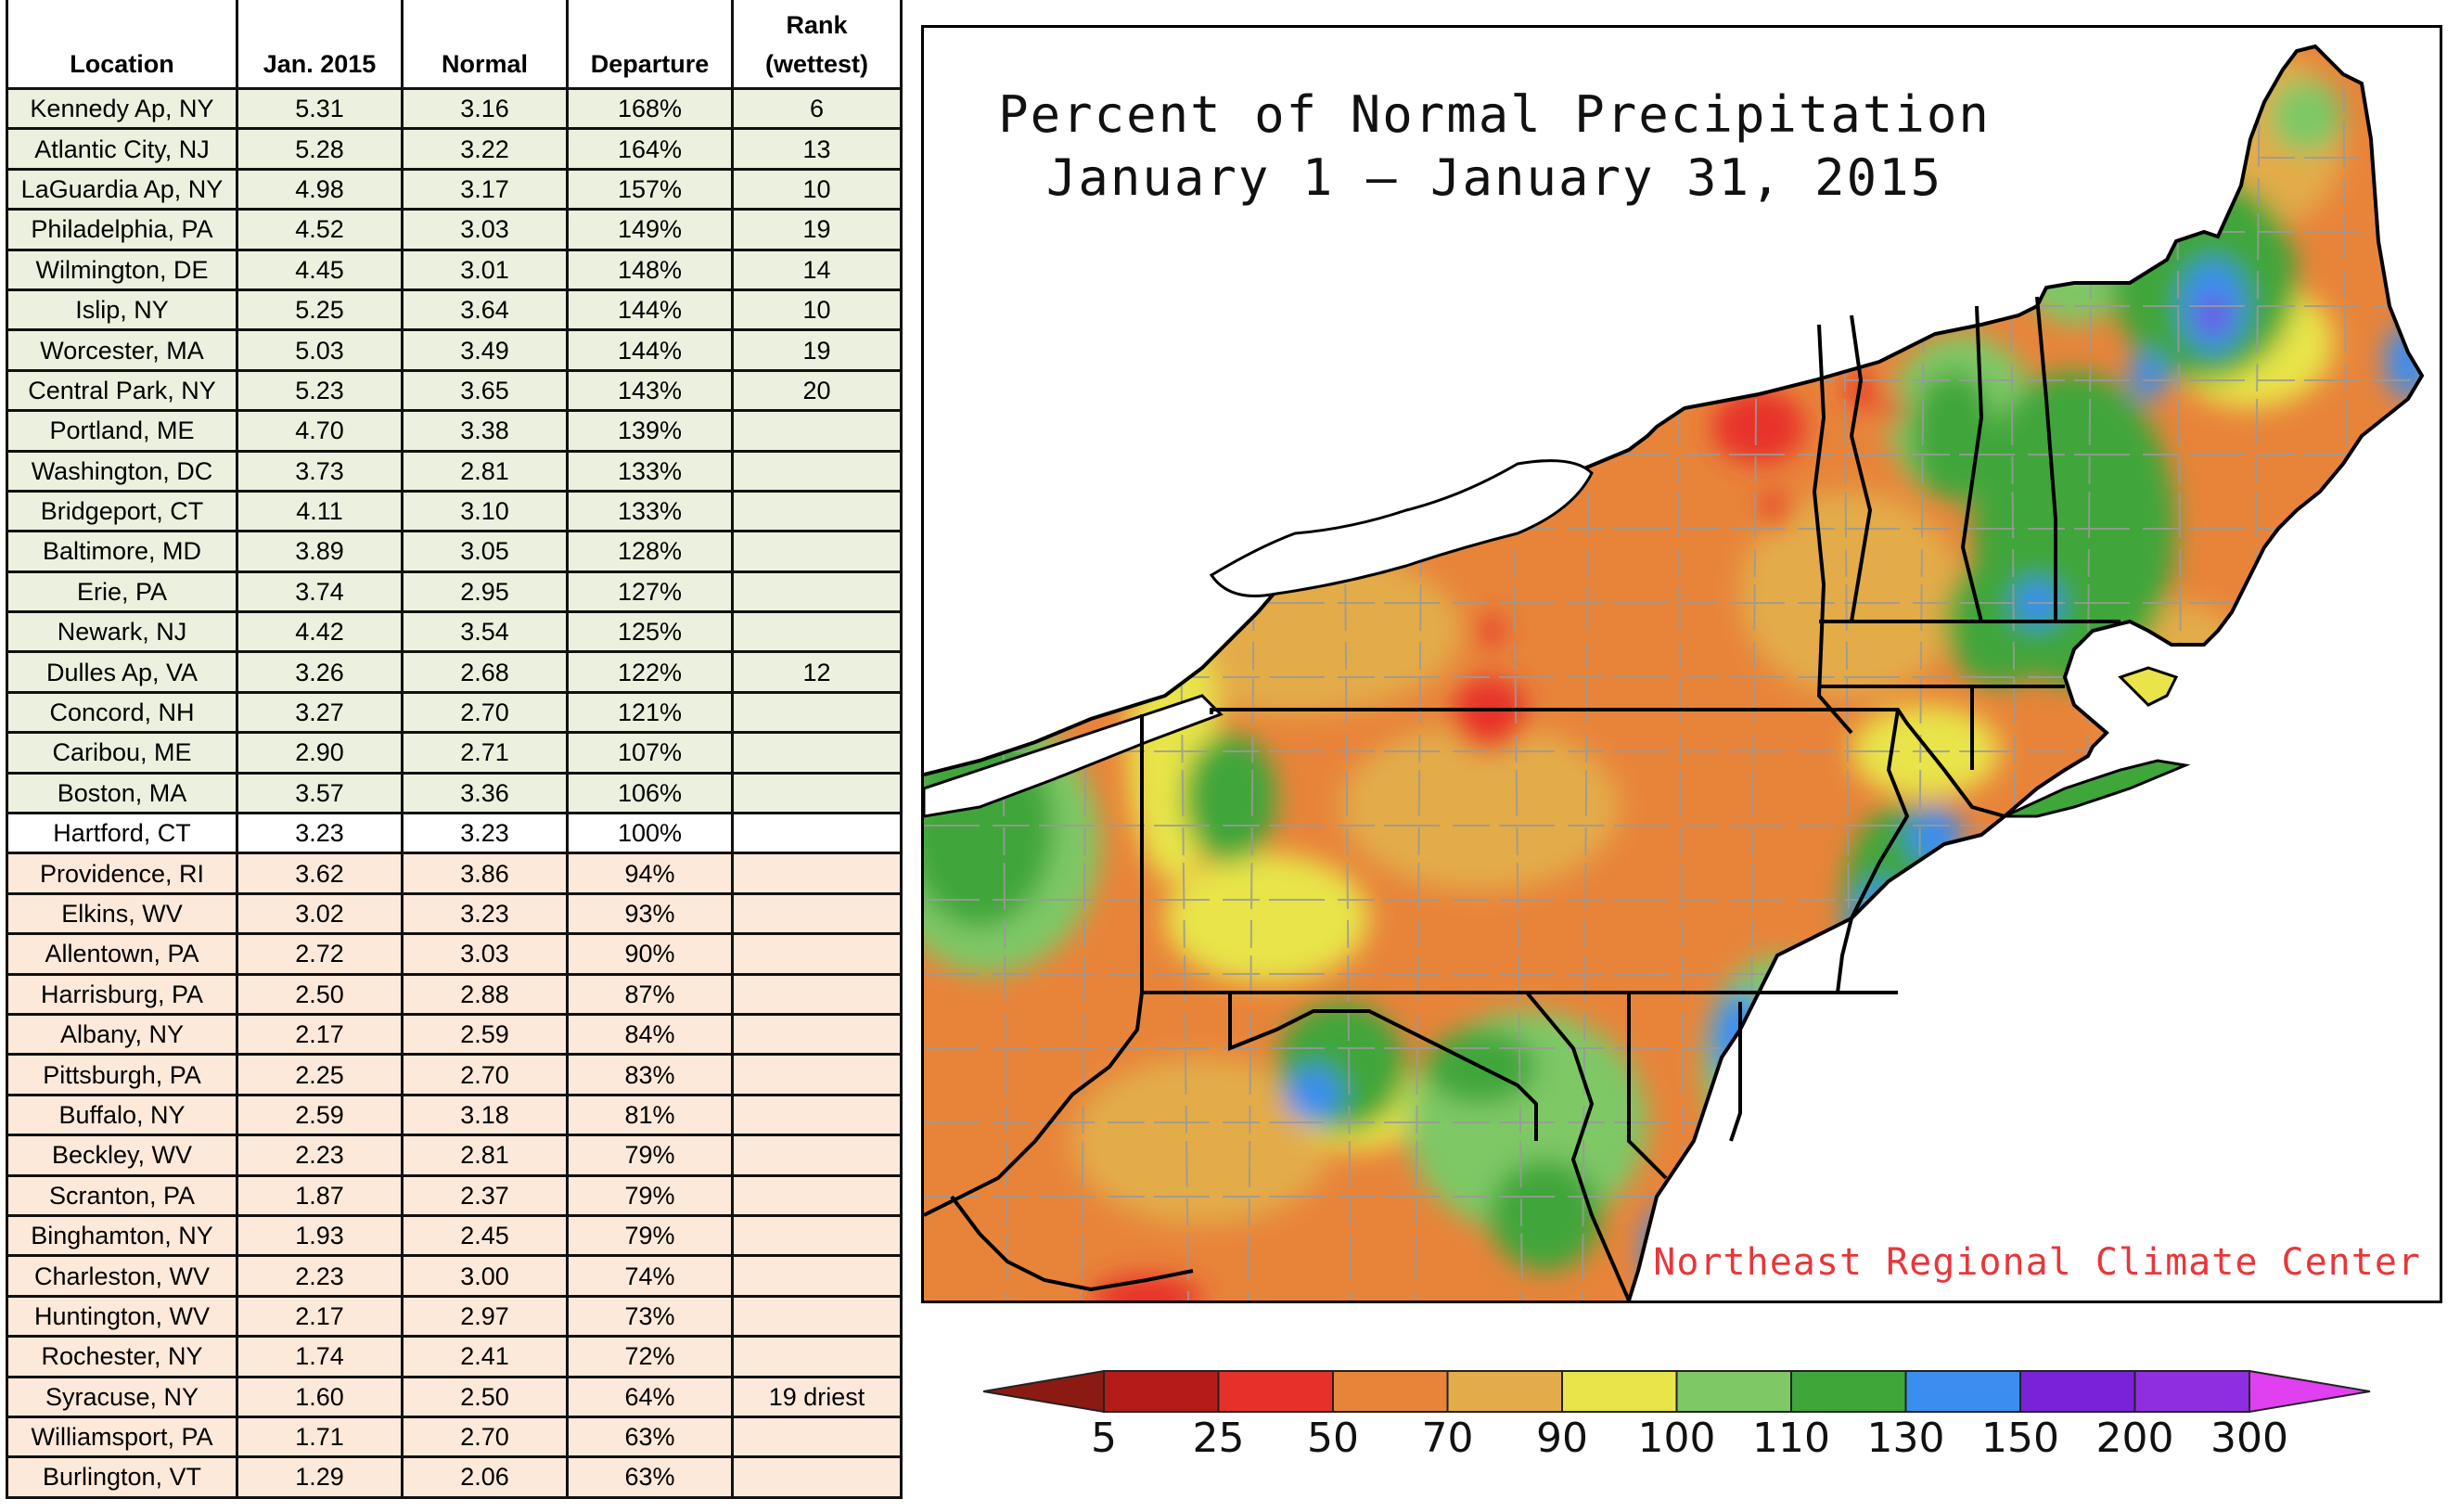  Describe the element at coordinates (320, 431) in the screenshot. I see `cell-jan-2015: 4.70` at that location.